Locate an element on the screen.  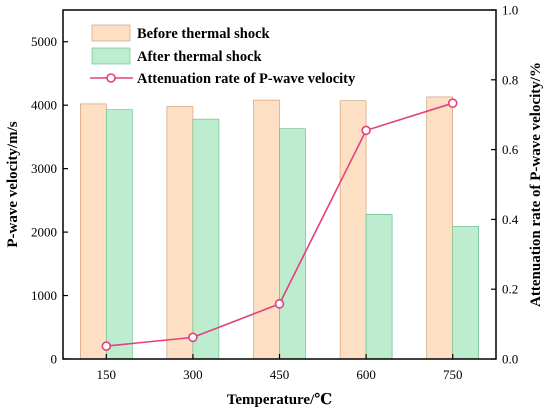
x-tick-label: 150 is located at coordinates (107, 374).